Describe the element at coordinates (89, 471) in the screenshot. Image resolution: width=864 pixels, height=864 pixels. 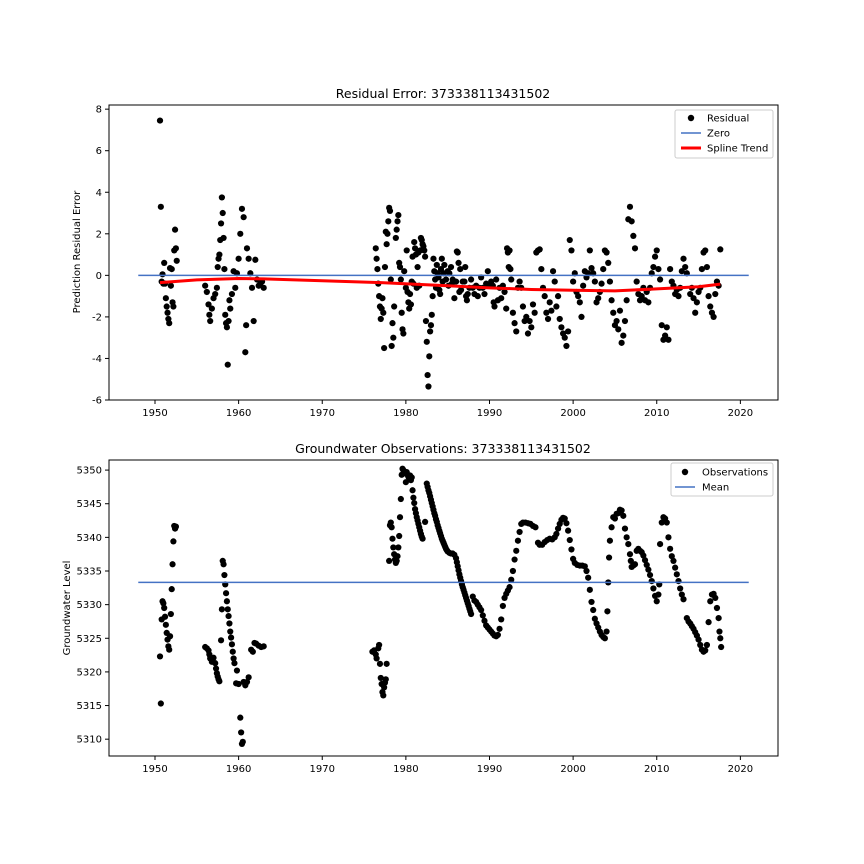
I see `groundwater-y-tick-label: 5350` at that location.